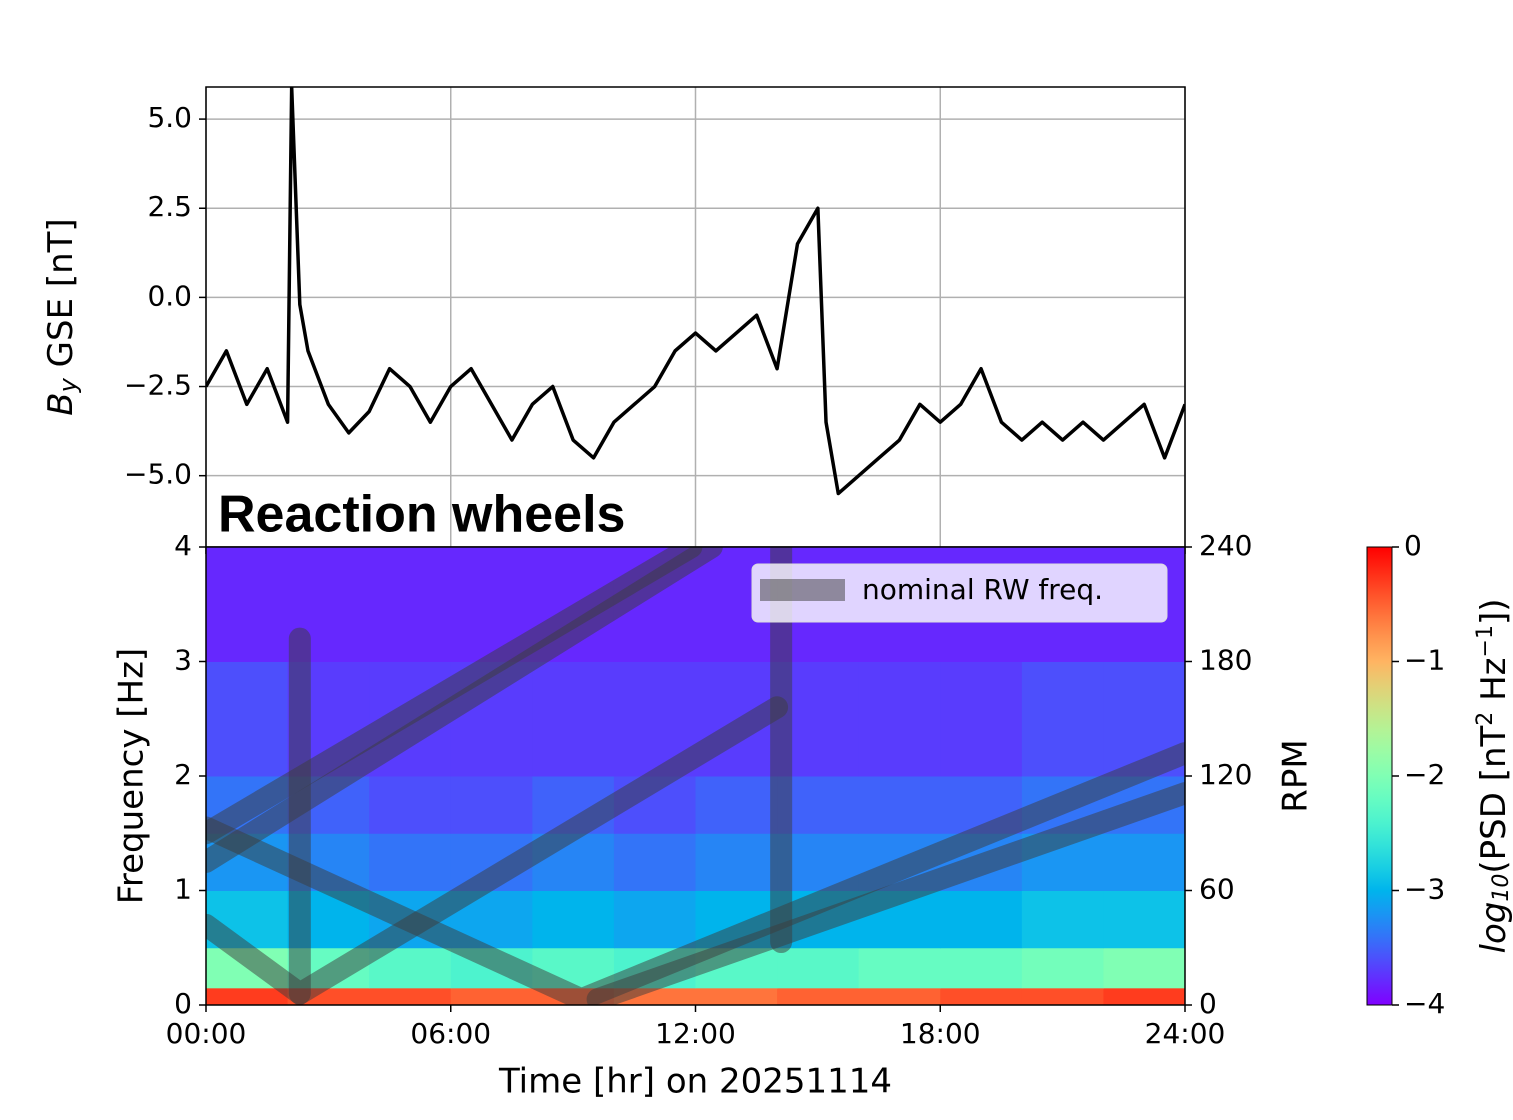  What do you see at coordinates (1379, 776) in the screenshot?
I see `colorbar` at bounding box center [1379, 776].